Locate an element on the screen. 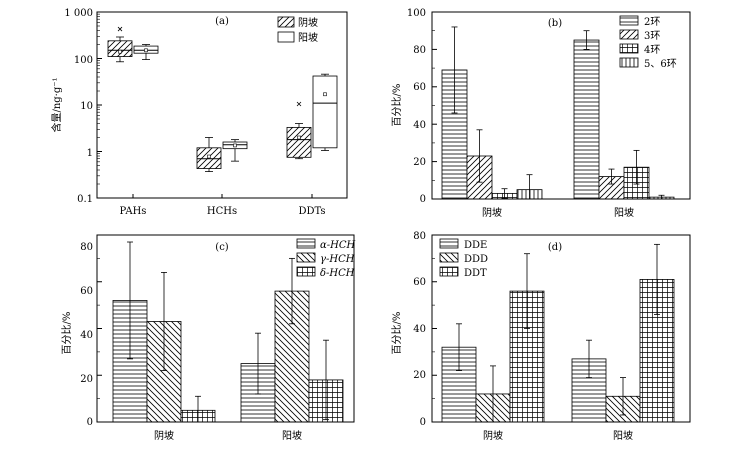 The height and width of the screenshot is (455, 750). legend-label: 4环 is located at coordinates (652, 50).